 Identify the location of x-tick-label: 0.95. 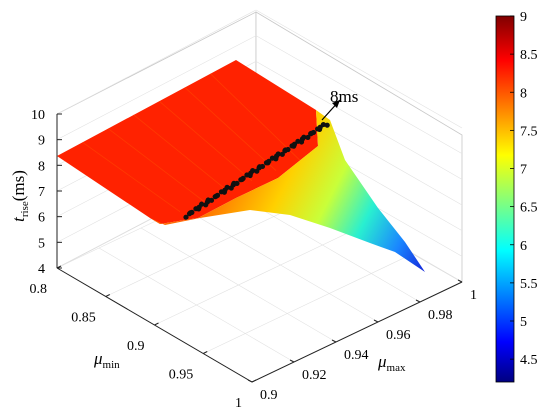
(181, 375).